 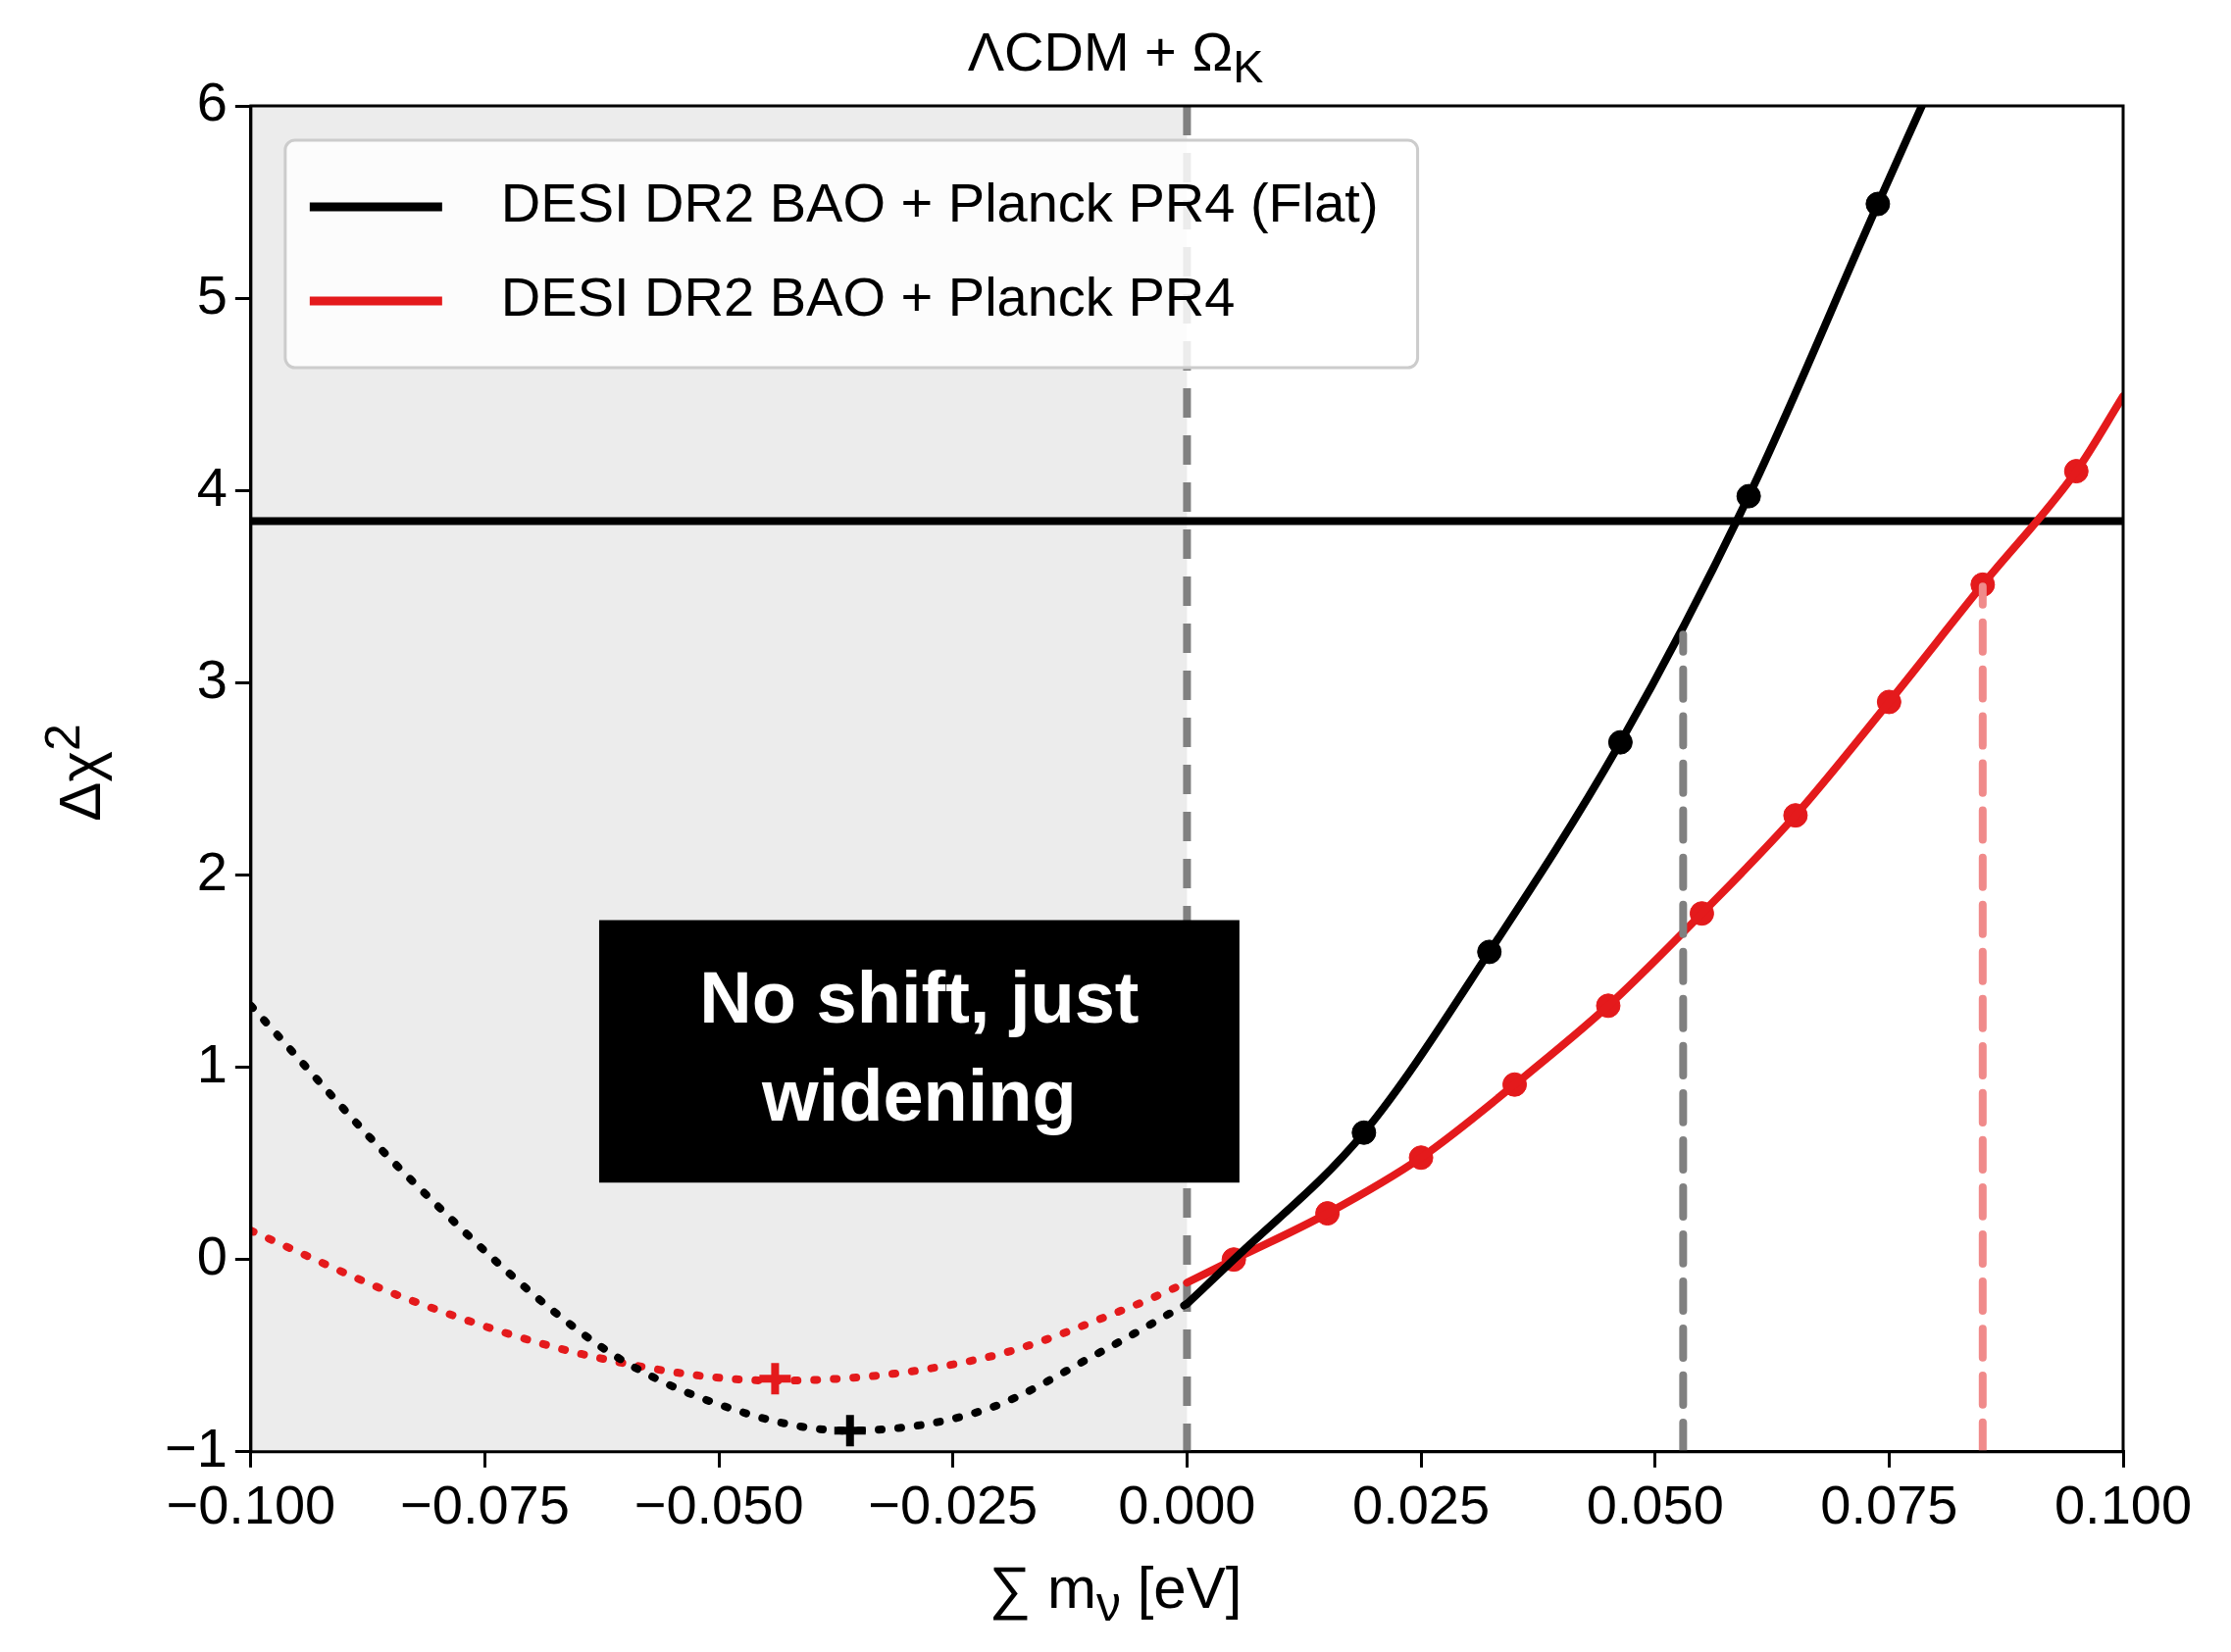 I want to click on chart-title: ΛCDM + Ω$_{K}$, so click(x=1115, y=57).